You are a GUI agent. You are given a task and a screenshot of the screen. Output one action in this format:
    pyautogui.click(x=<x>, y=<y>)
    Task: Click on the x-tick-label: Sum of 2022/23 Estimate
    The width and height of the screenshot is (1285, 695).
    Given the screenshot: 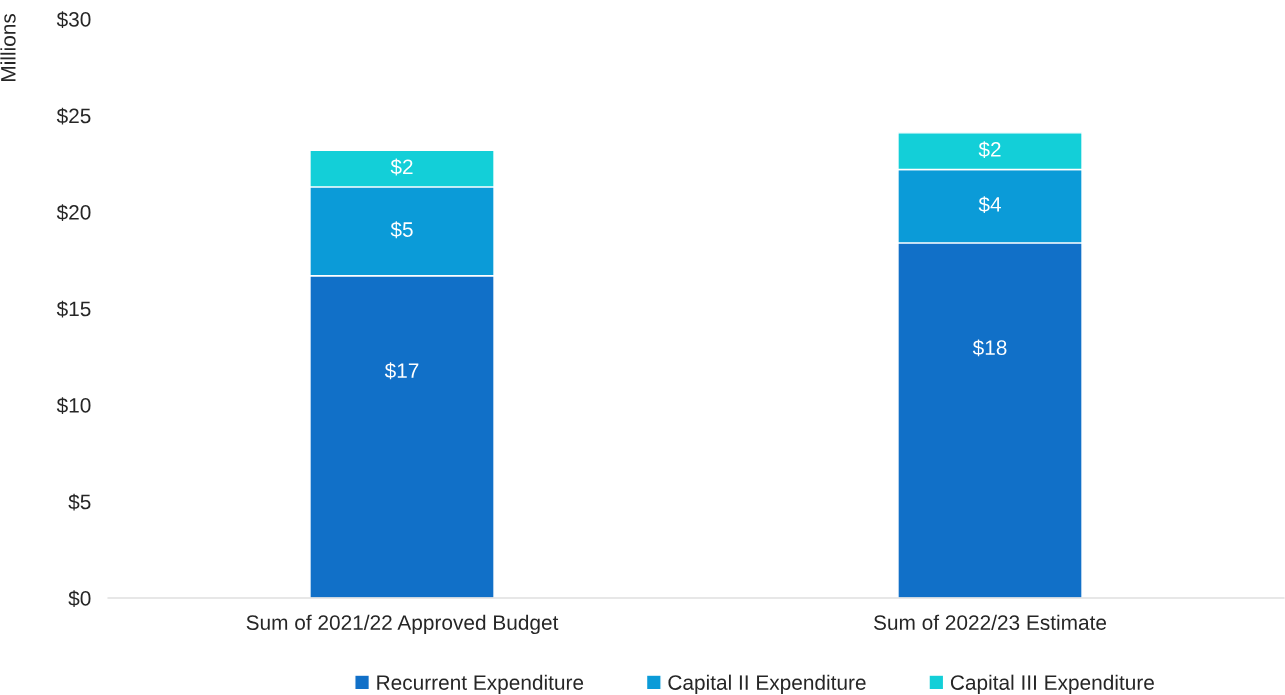 What is the action you would take?
    pyautogui.click(x=990, y=622)
    